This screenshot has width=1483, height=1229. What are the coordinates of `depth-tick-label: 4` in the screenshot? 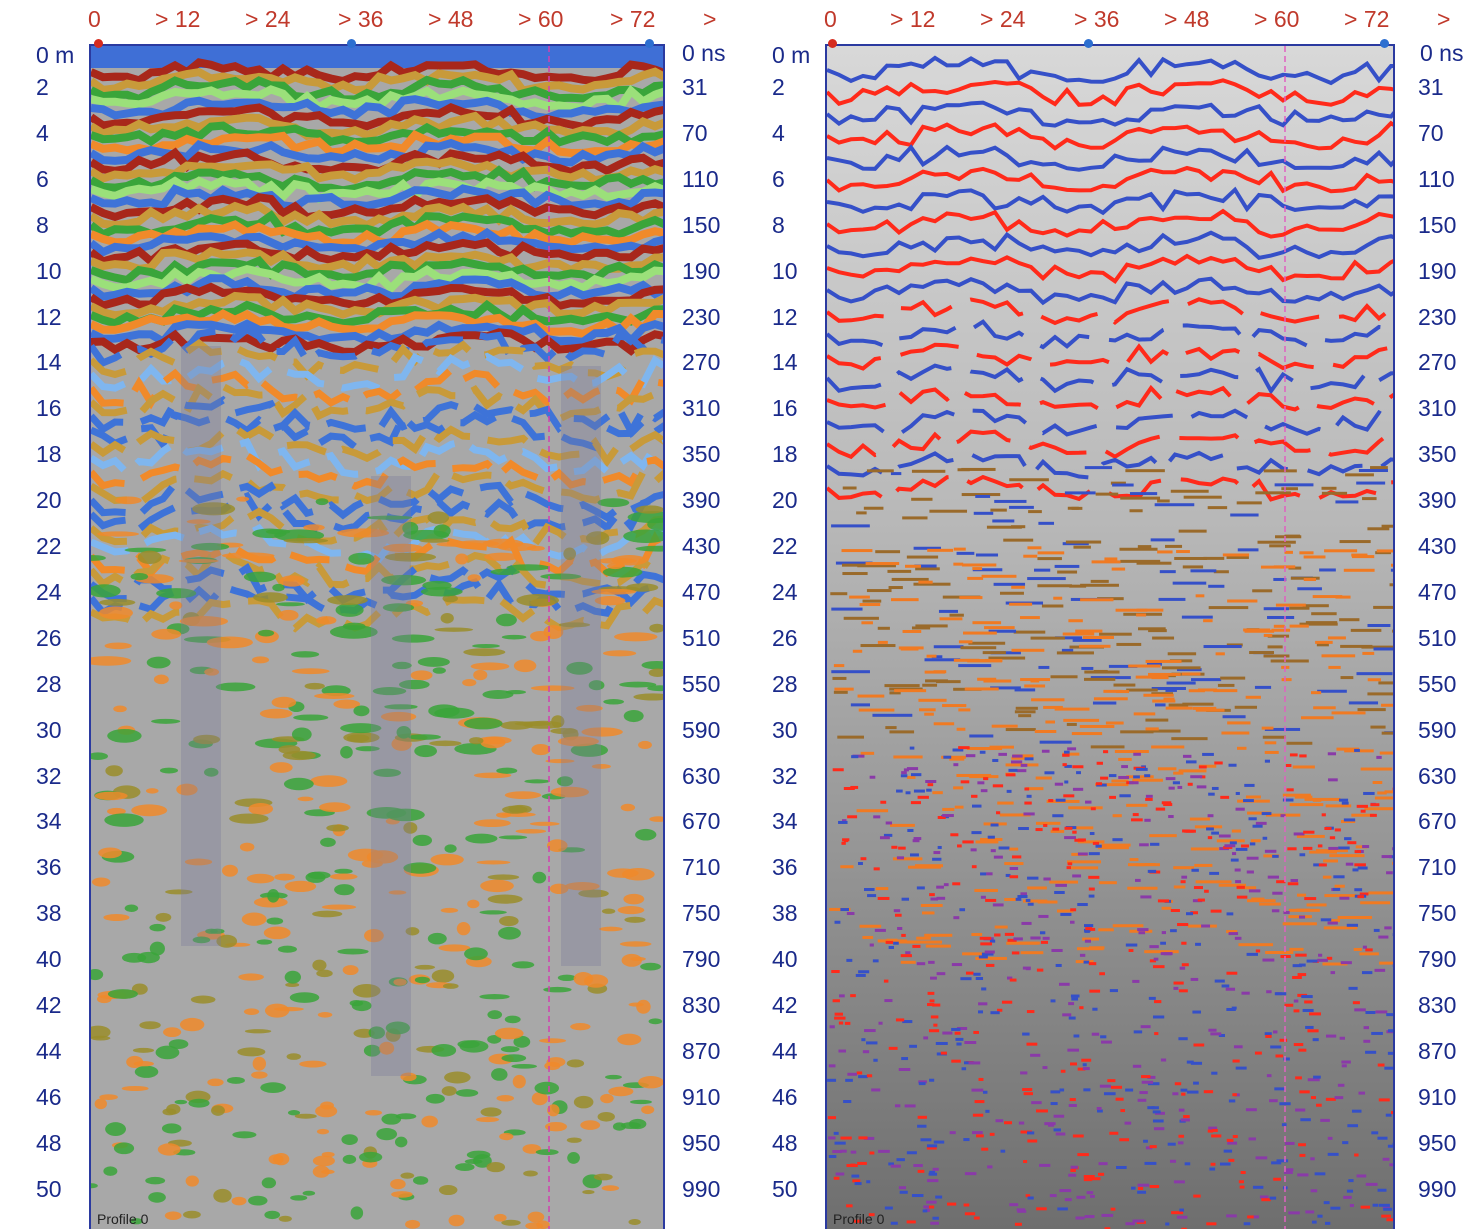 It's located at (778, 132).